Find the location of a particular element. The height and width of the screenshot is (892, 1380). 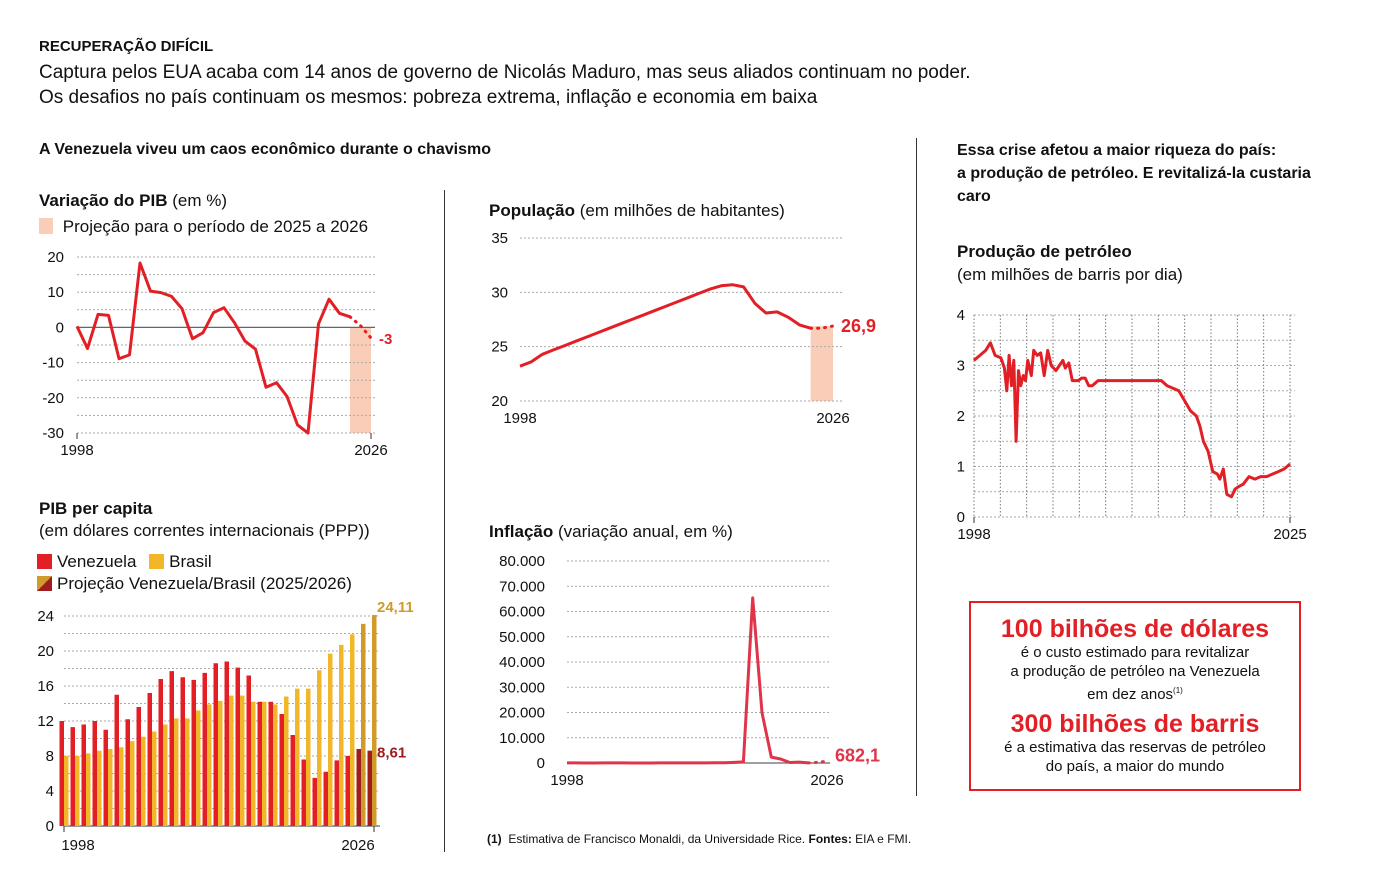

footnote-ref: (1) is located at coordinates (1178, 690).